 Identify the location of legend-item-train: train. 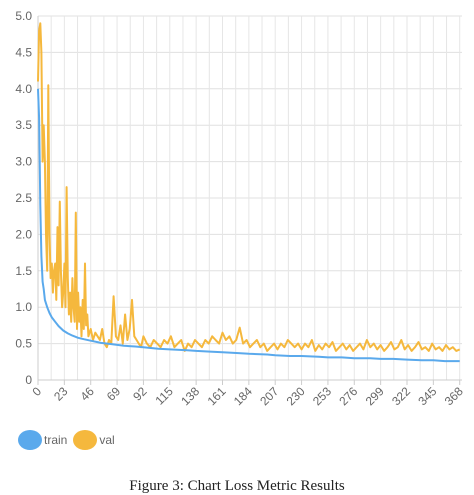
(42, 440).